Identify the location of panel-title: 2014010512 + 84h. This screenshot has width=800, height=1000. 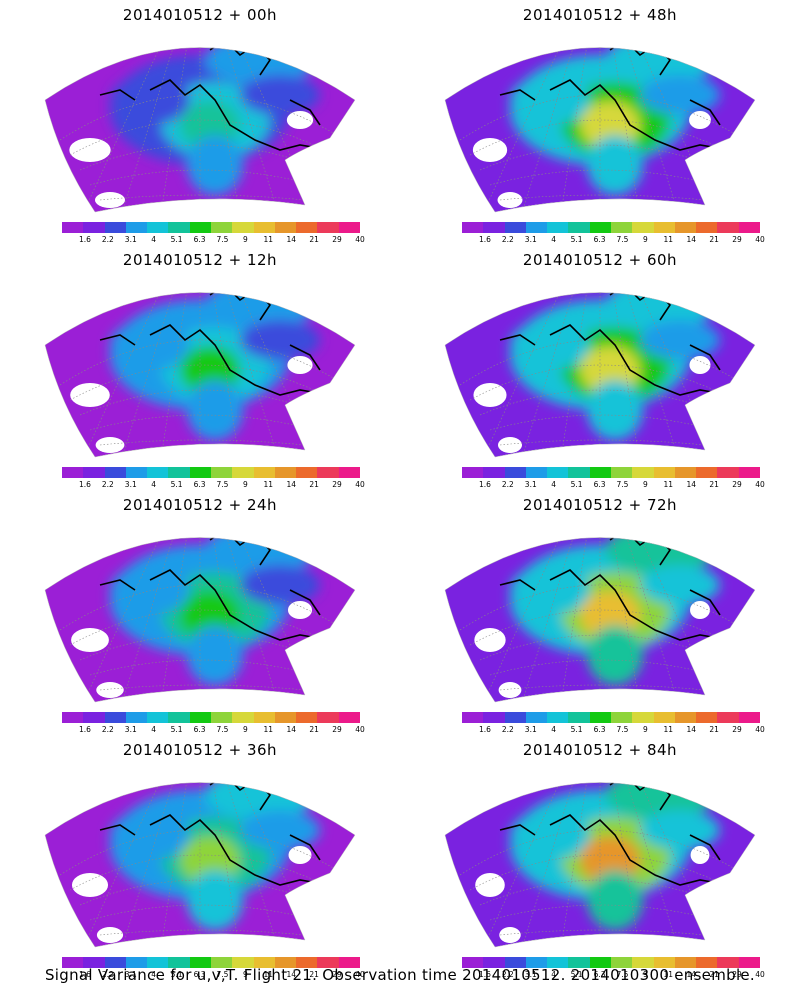
(600, 750).